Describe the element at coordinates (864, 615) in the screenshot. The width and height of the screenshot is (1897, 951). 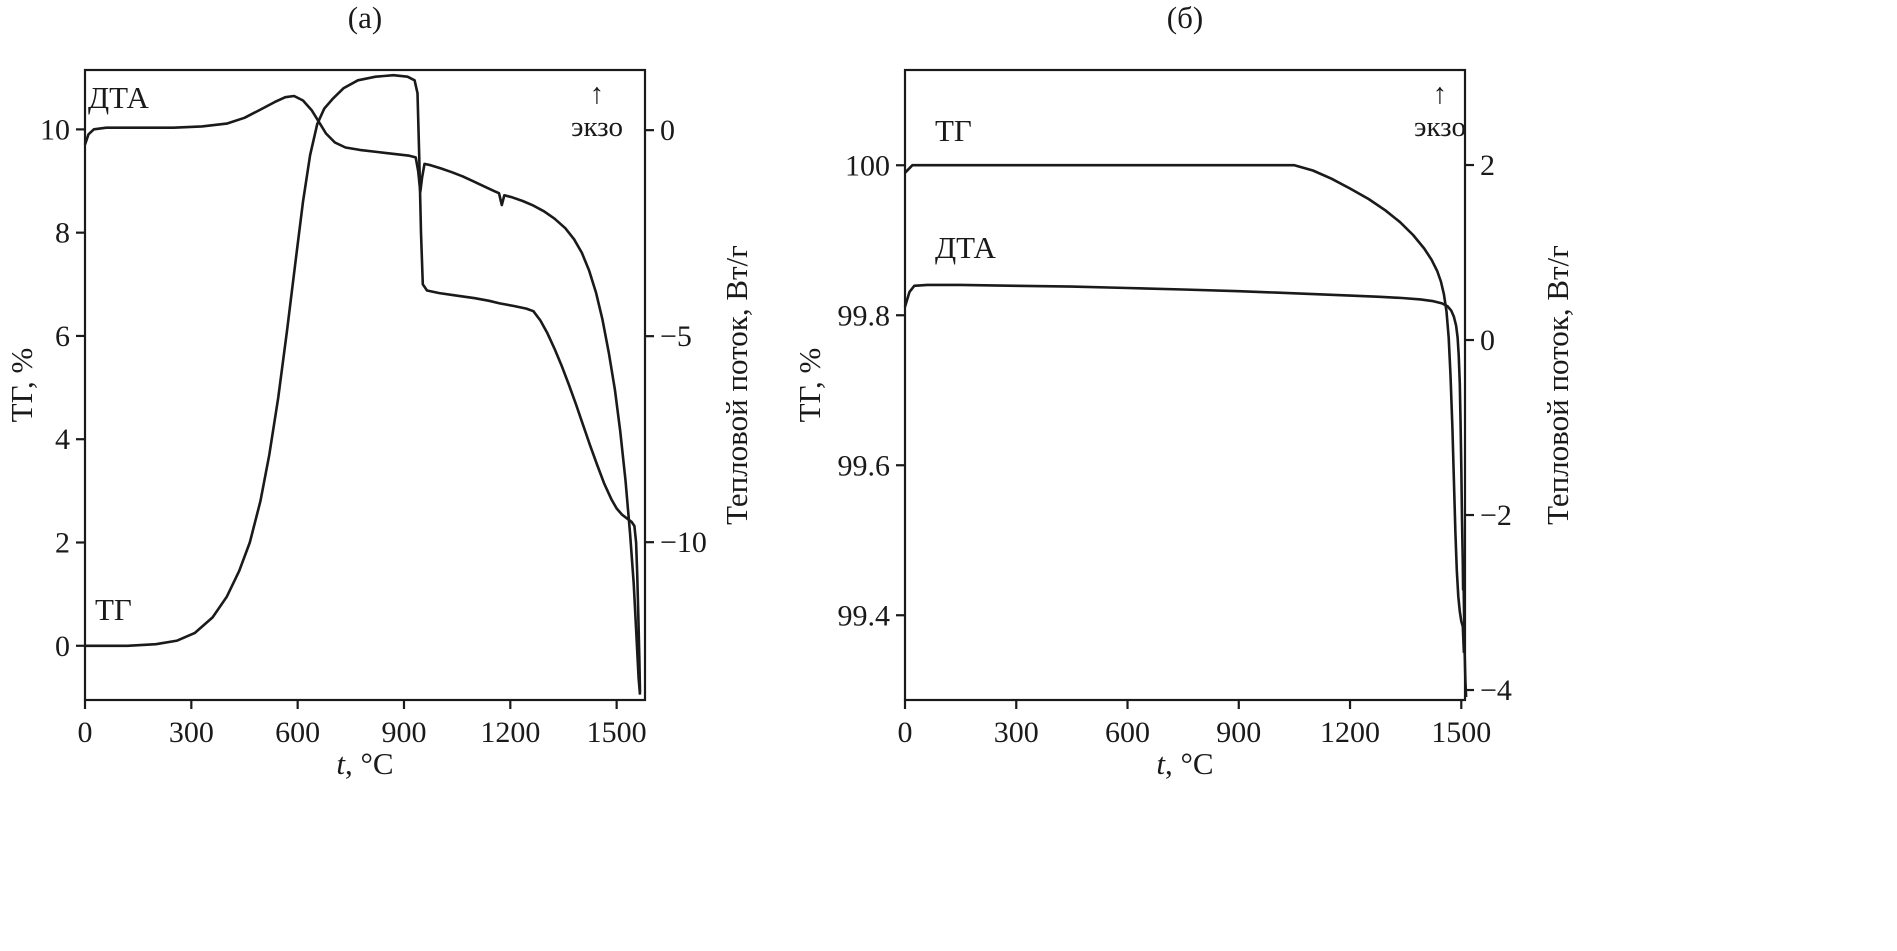
I see `left-tick-label: 99.4` at that location.